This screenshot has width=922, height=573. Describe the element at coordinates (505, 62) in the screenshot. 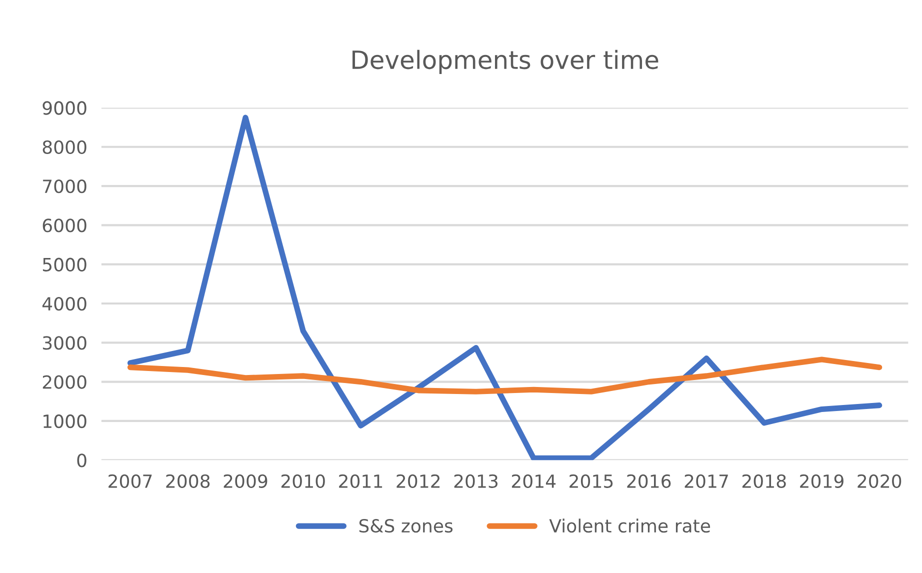

I see `chart-title: Developments over time` at that location.